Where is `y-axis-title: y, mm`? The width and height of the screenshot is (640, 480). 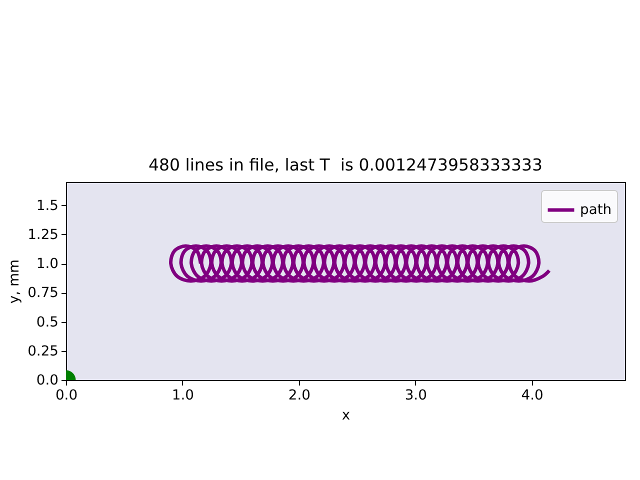 y-axis-title: y, mm is located at coordinates (14, 281).